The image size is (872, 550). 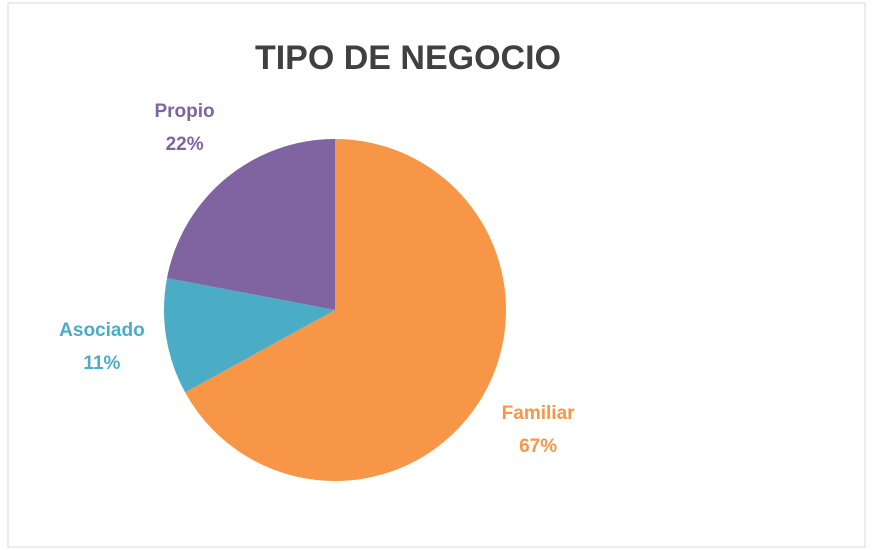 What do you see at coordinates (184, 111) in the screenshot?
I see `slice-category-label: Propio` at bounding box center [184, 111].